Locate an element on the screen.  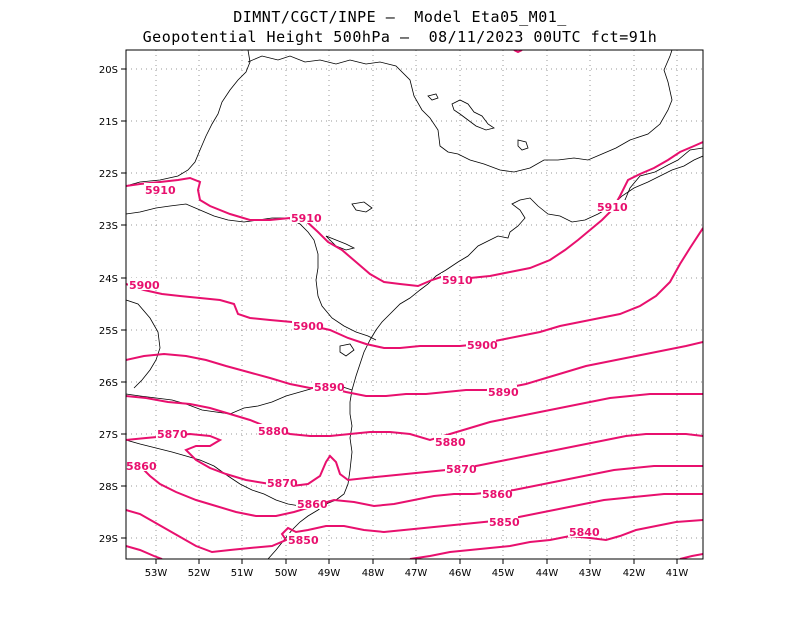
lon-tick-label: 51W is located at coordinates (242, 573).